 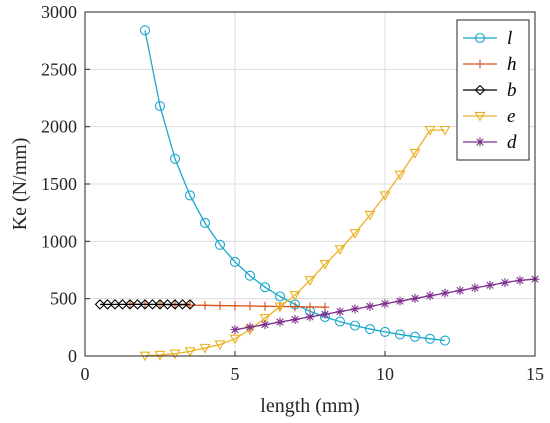 I want to click on legend-marker-l, so click(x=480, y=38).